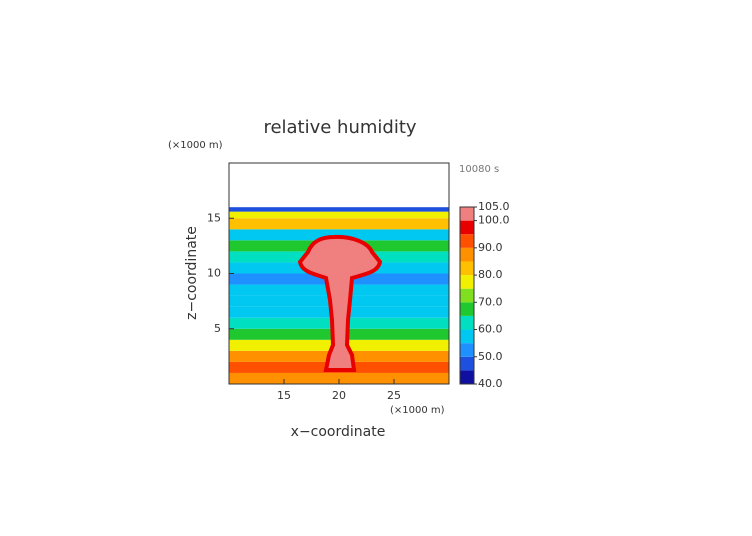 The image size is (752, 536). What do you see at coordinates (490, 247) in the screenshot?
I see `colorbar-label: 90.0` at bounding box center [490, 247].